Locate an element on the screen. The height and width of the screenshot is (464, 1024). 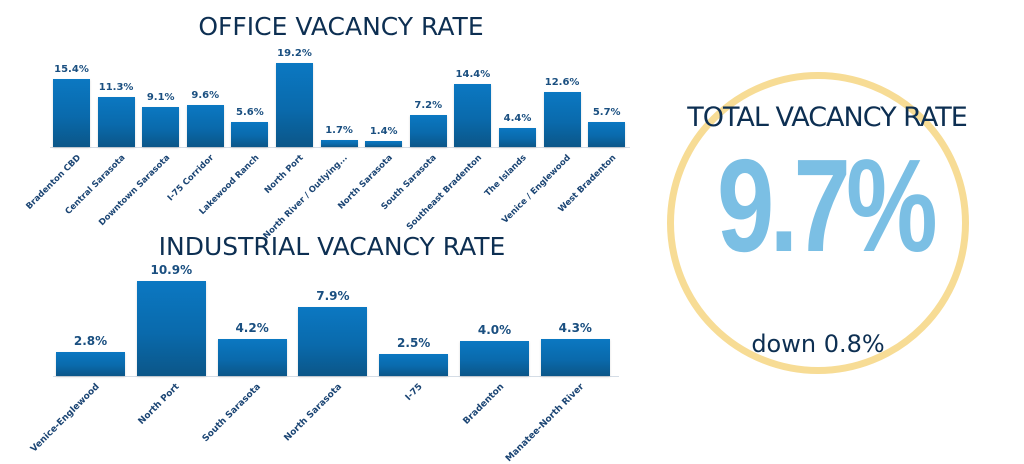
bar-value-label: 11.3% is located at coordinates (116, 88).